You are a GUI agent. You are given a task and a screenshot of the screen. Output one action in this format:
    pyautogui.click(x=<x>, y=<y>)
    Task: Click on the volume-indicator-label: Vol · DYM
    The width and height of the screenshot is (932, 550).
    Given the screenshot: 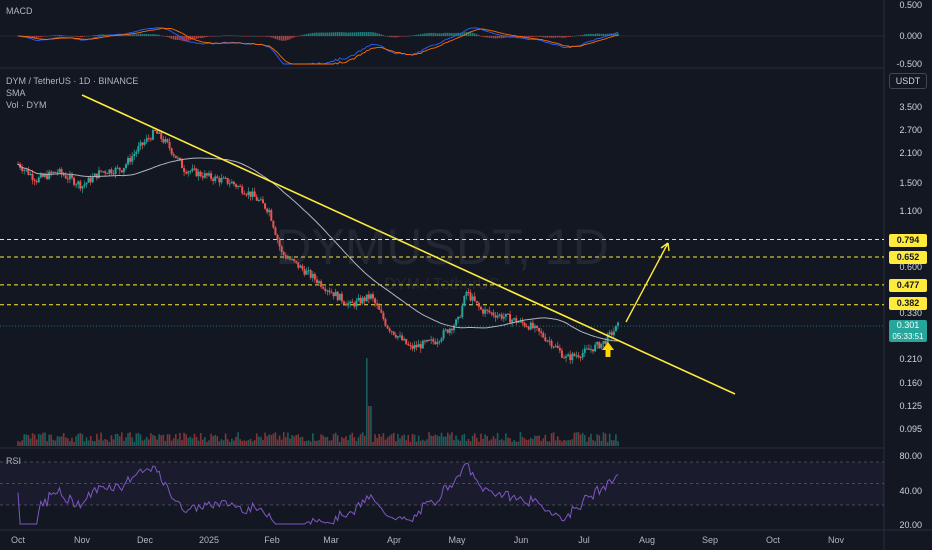 What is the action you would take?
    pyautogui.click(x=26, y=105)
    